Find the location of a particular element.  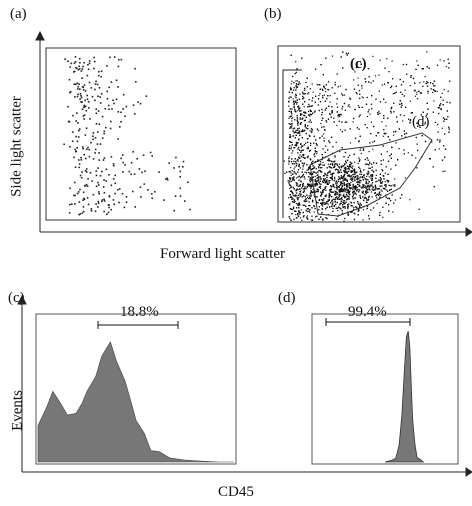

scatter-points-b is located at coordinates (367, 136).